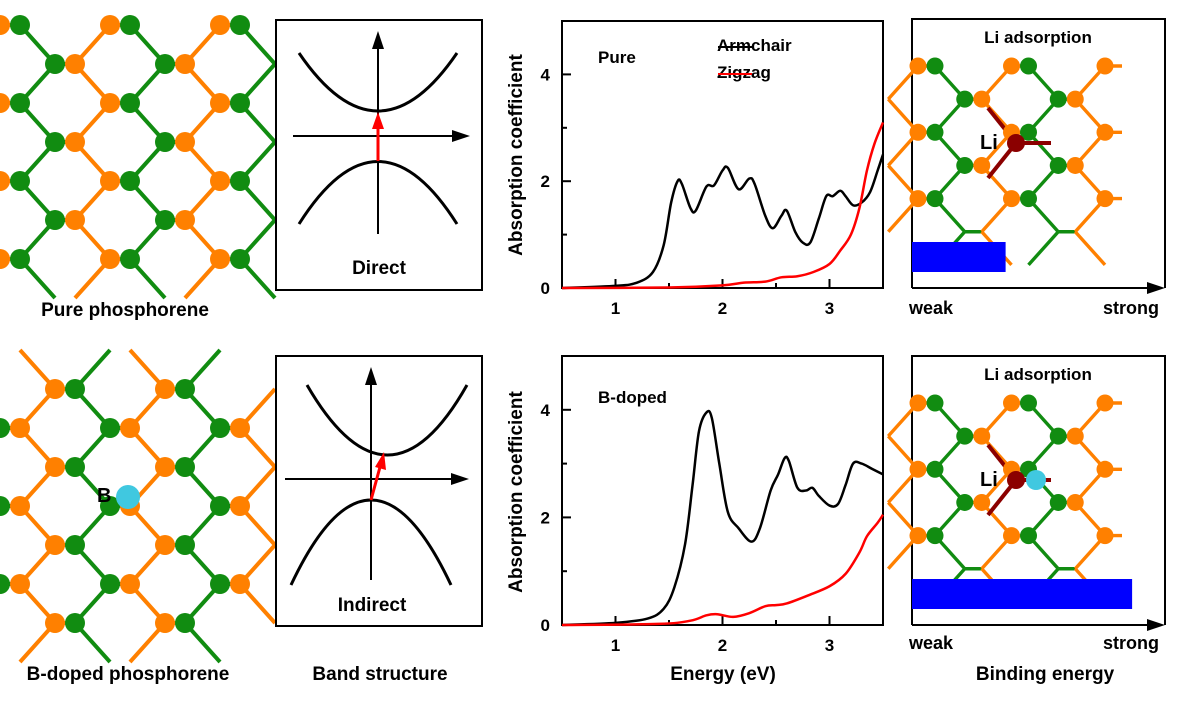 The height and width of the screenshot is (705, 1178). What do you see at coordinates (1038, 37) in the screenshot?
I see `li-adsorption-title: Li adsorption` at bounding box center [1038, 37].